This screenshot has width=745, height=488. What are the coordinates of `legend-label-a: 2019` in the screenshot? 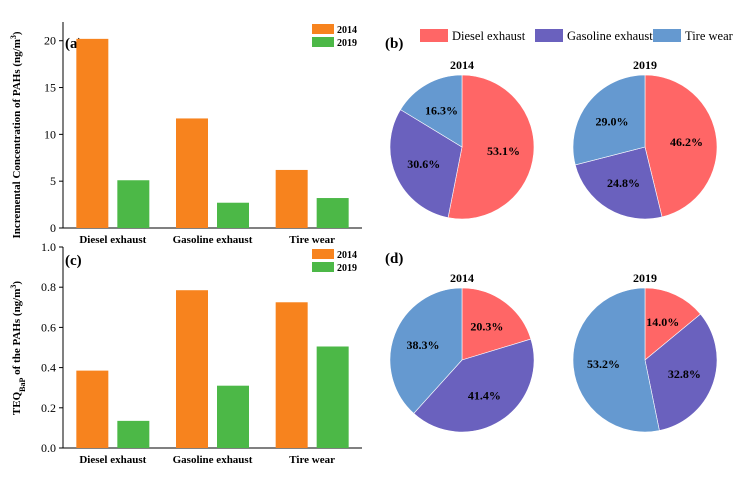 It's located at (347, 43).